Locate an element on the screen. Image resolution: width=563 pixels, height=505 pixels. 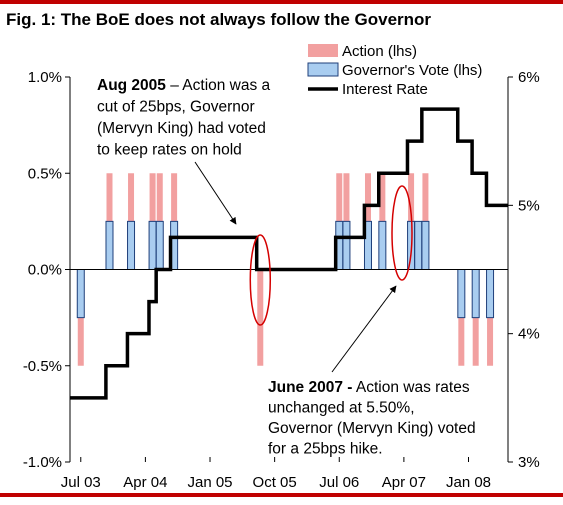
top-rule is located at coordinates (281, 2).